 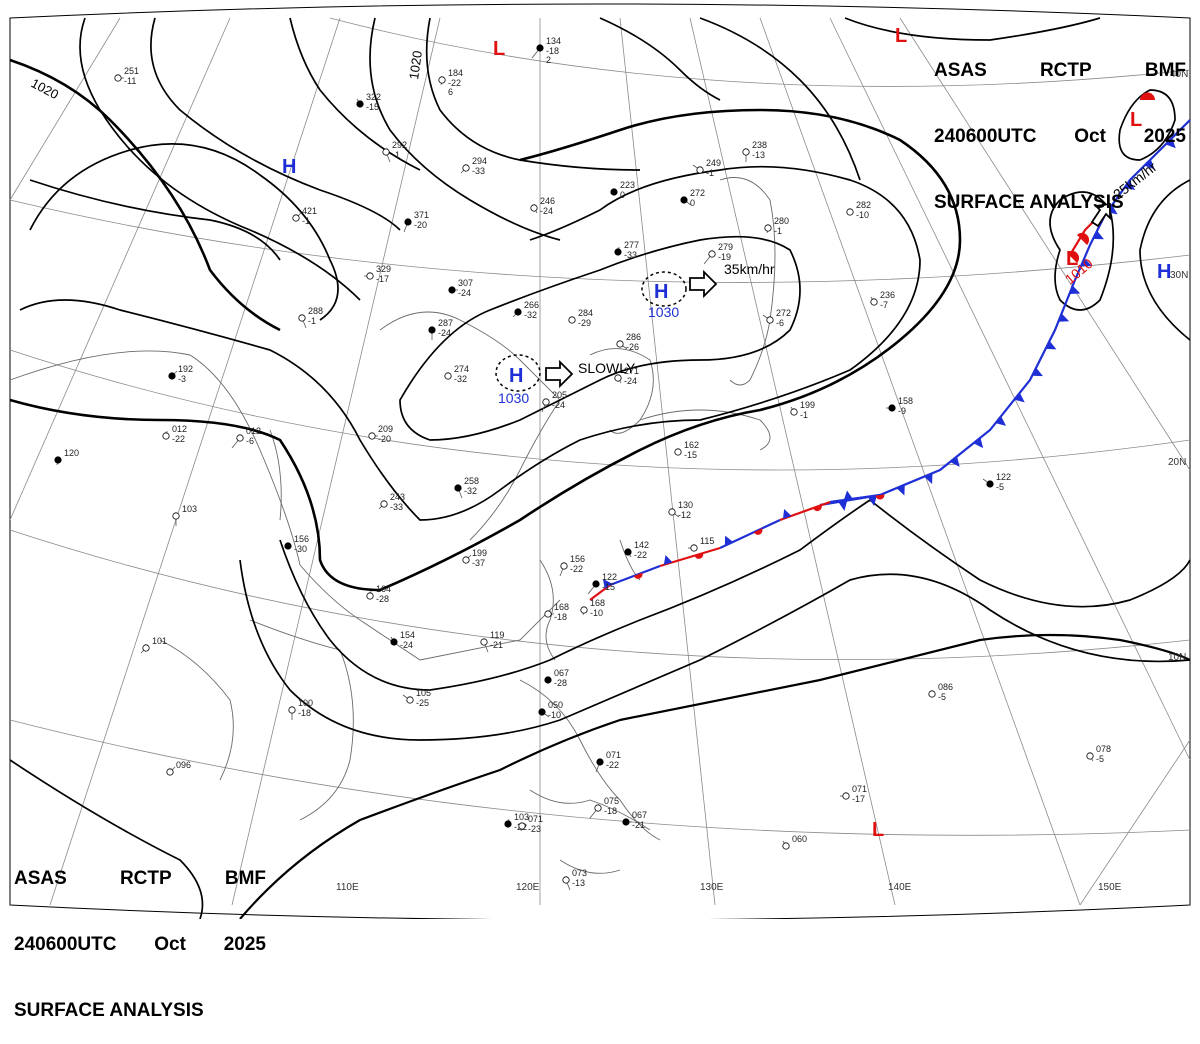 I want to click on station-pressure: 282, so click(x=863, y=205).